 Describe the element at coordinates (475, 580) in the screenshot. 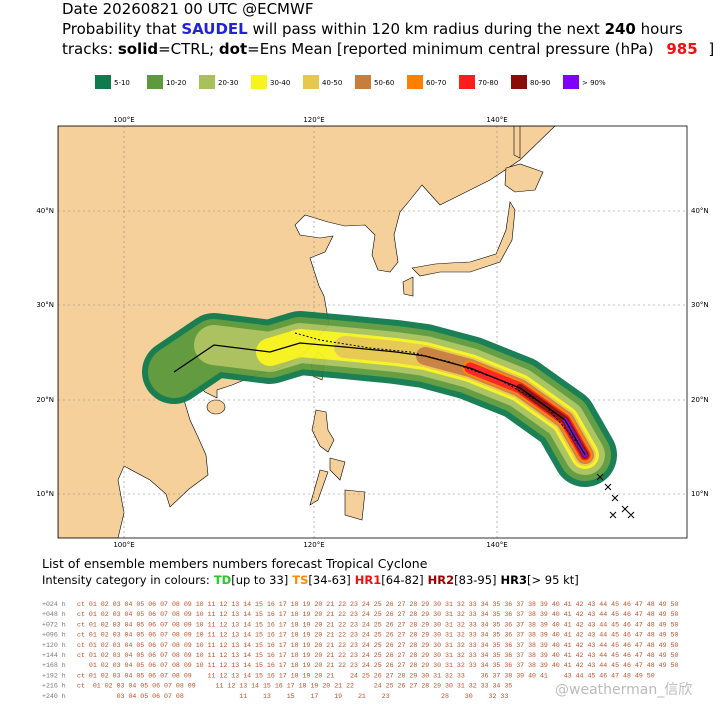

I see `category-range: [83-95]` at that location.